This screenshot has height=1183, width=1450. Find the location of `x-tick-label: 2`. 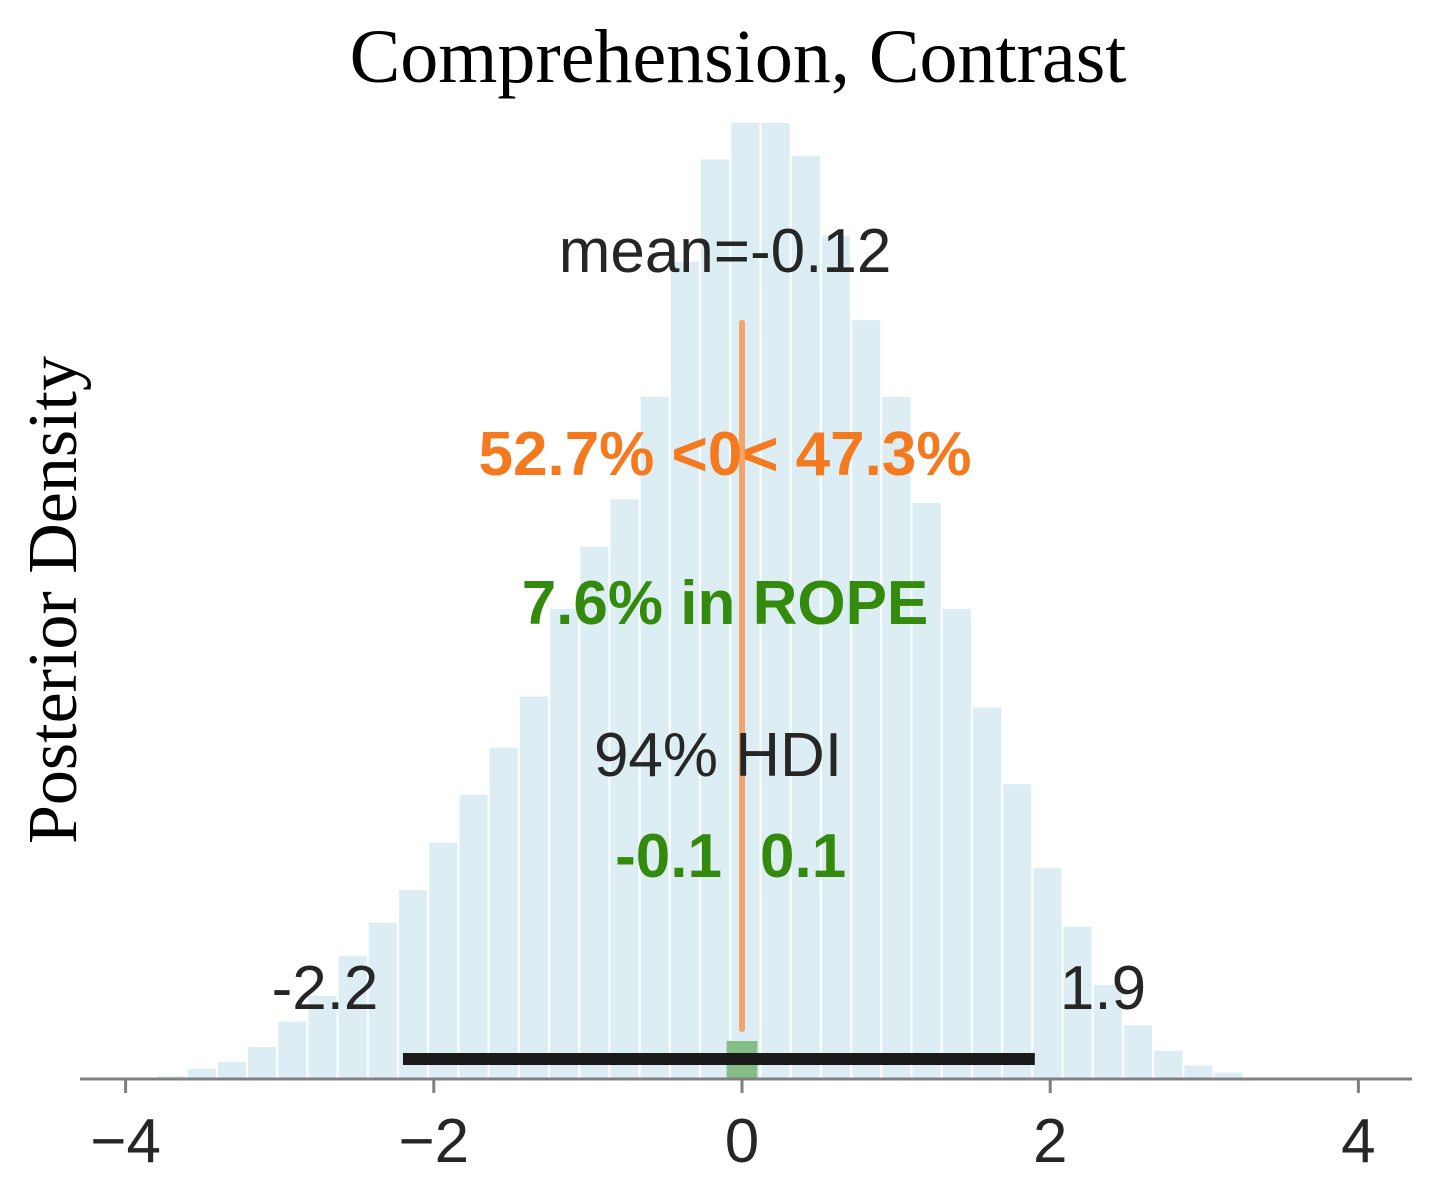

x-tick-label: 2 is located at coordinates (1050, 1141).